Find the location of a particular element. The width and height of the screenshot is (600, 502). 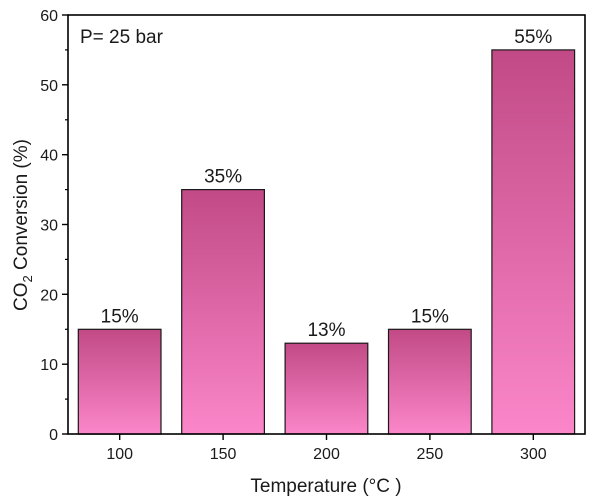

y-tick-label-10: 10 is located at coordinates (49, 365).